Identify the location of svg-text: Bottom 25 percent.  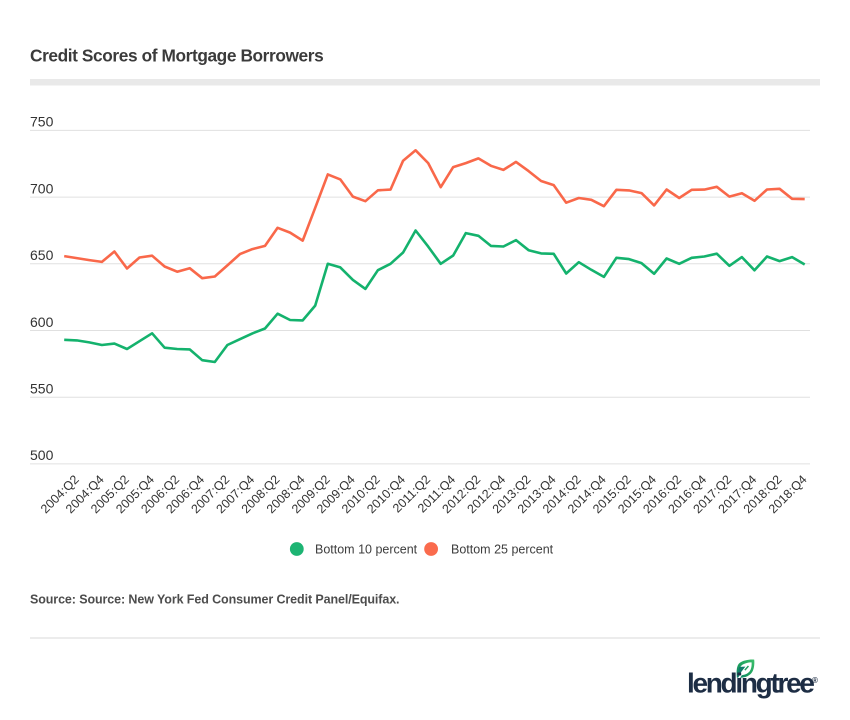
(502, 550).